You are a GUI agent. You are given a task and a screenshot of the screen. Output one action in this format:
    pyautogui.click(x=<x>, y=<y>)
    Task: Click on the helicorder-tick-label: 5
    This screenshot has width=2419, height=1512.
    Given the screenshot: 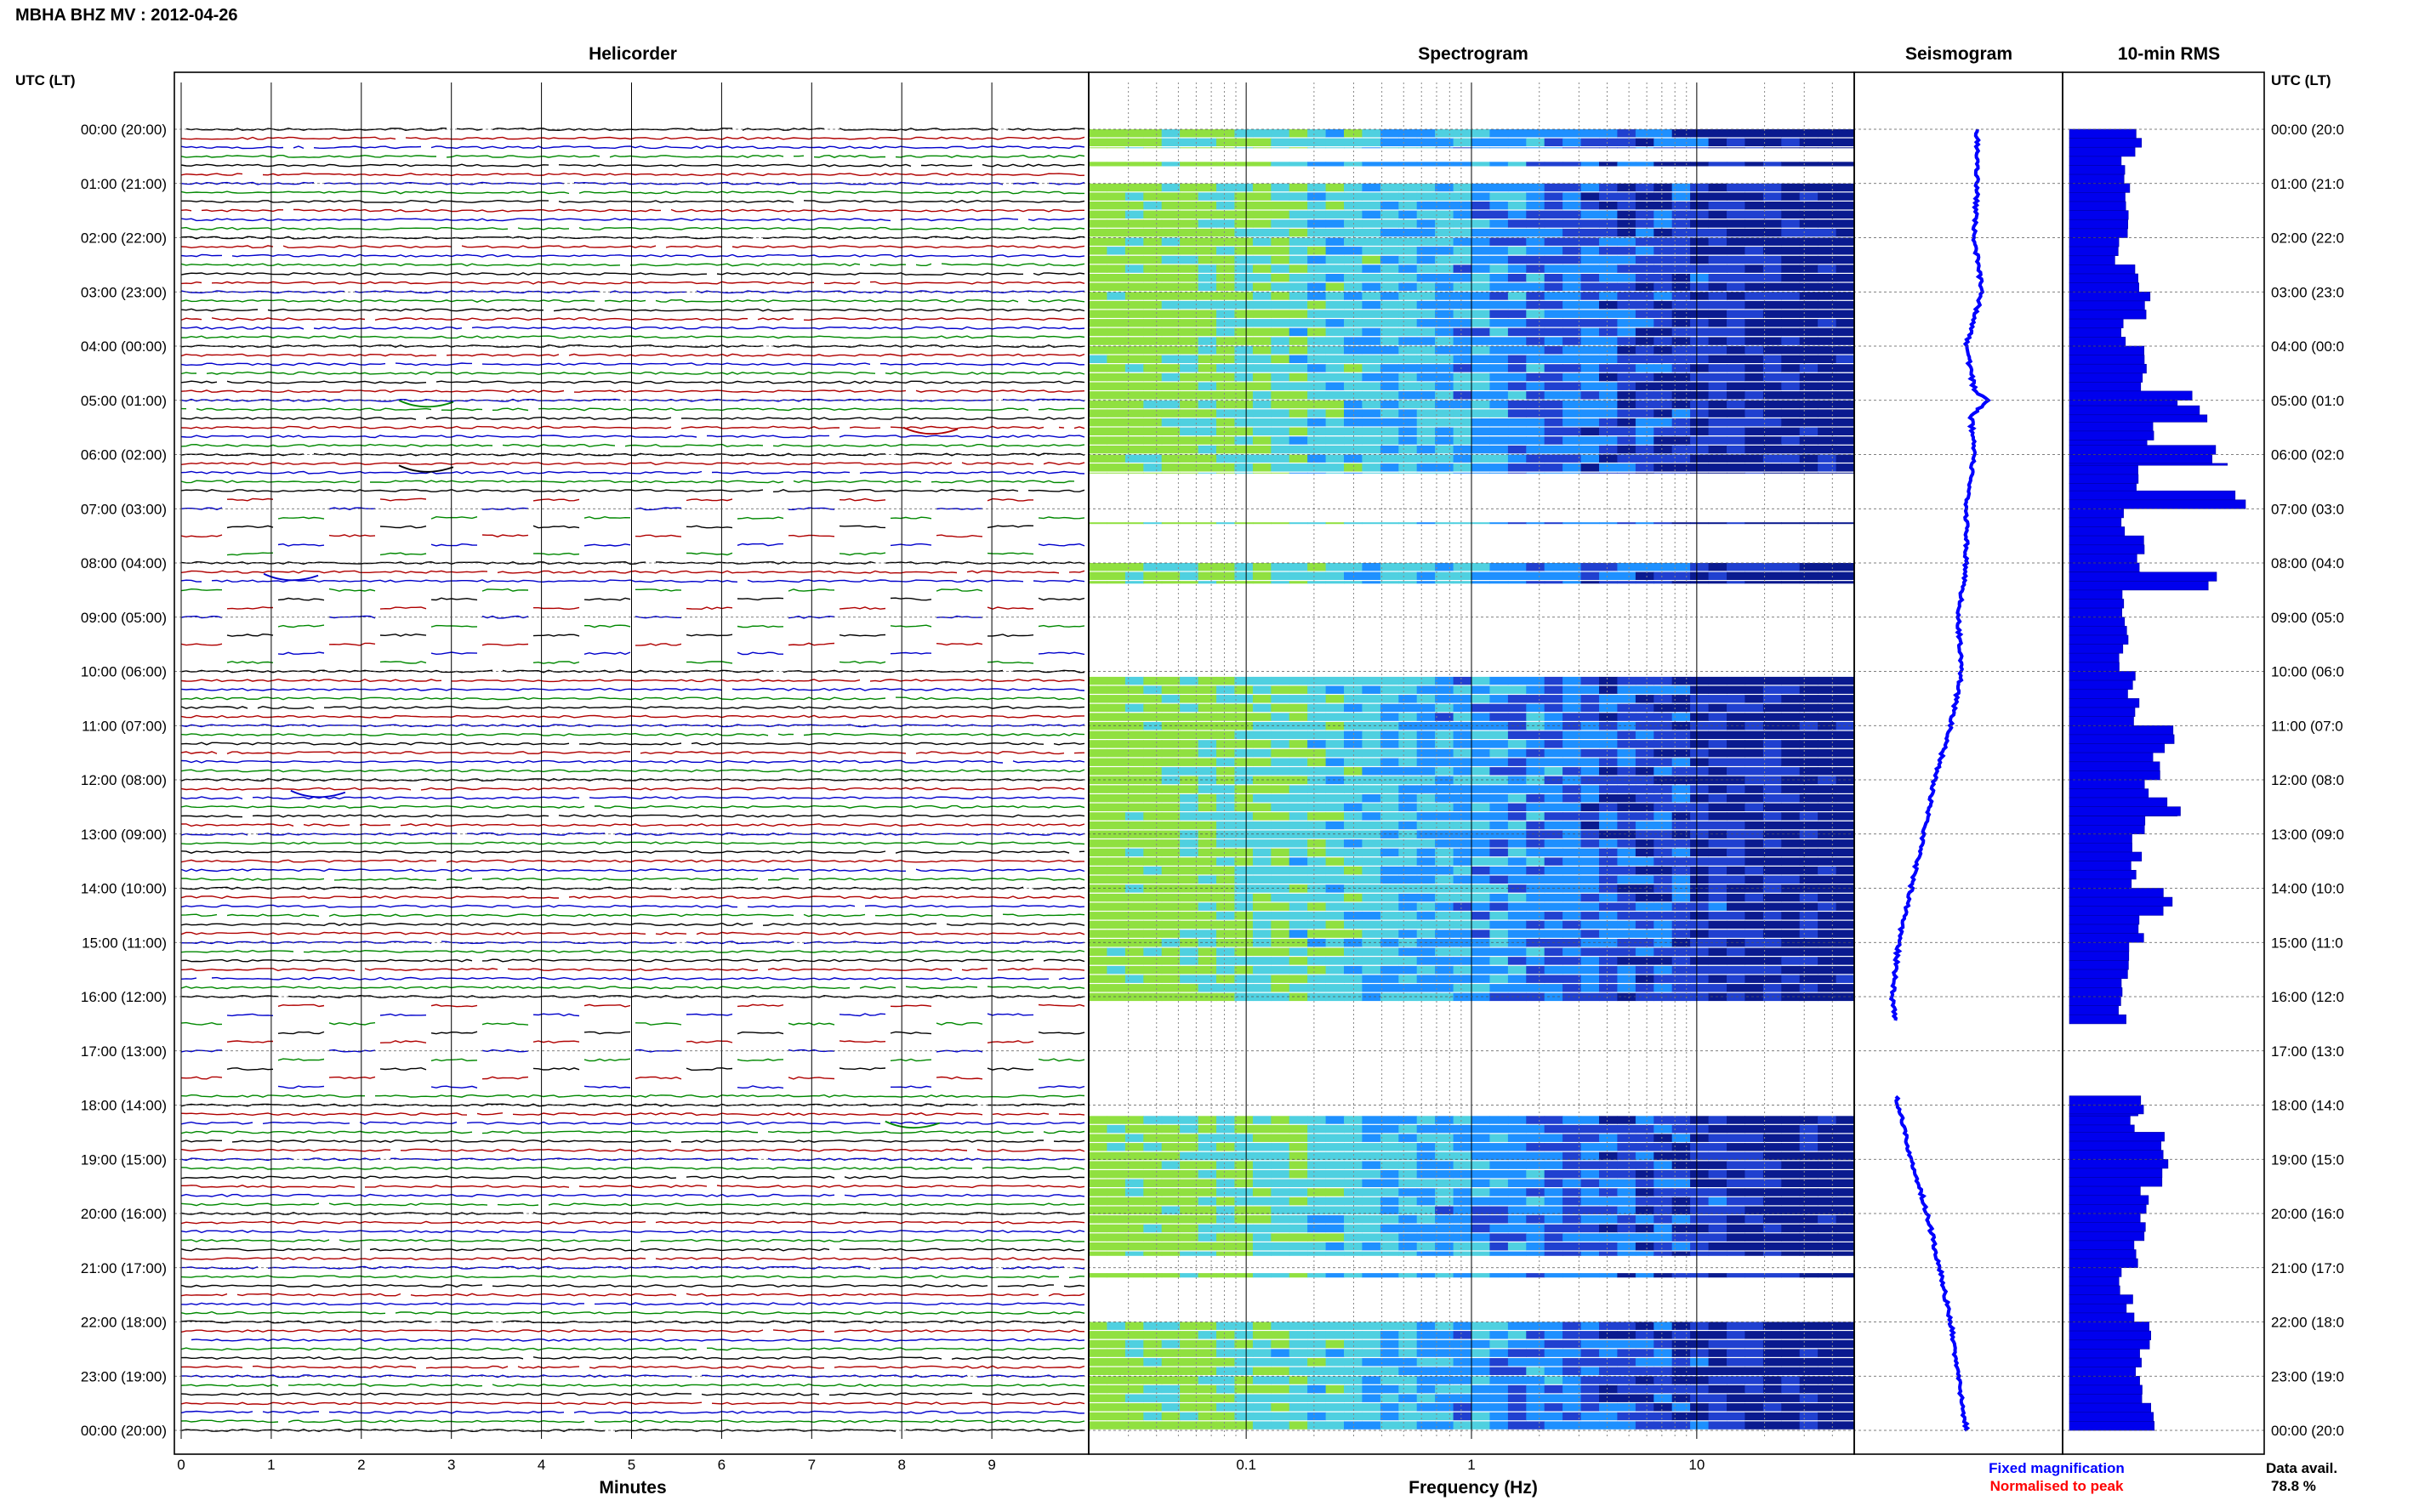 What is the action you would take?
    pyautogui.click(x=631, y=1465)
    